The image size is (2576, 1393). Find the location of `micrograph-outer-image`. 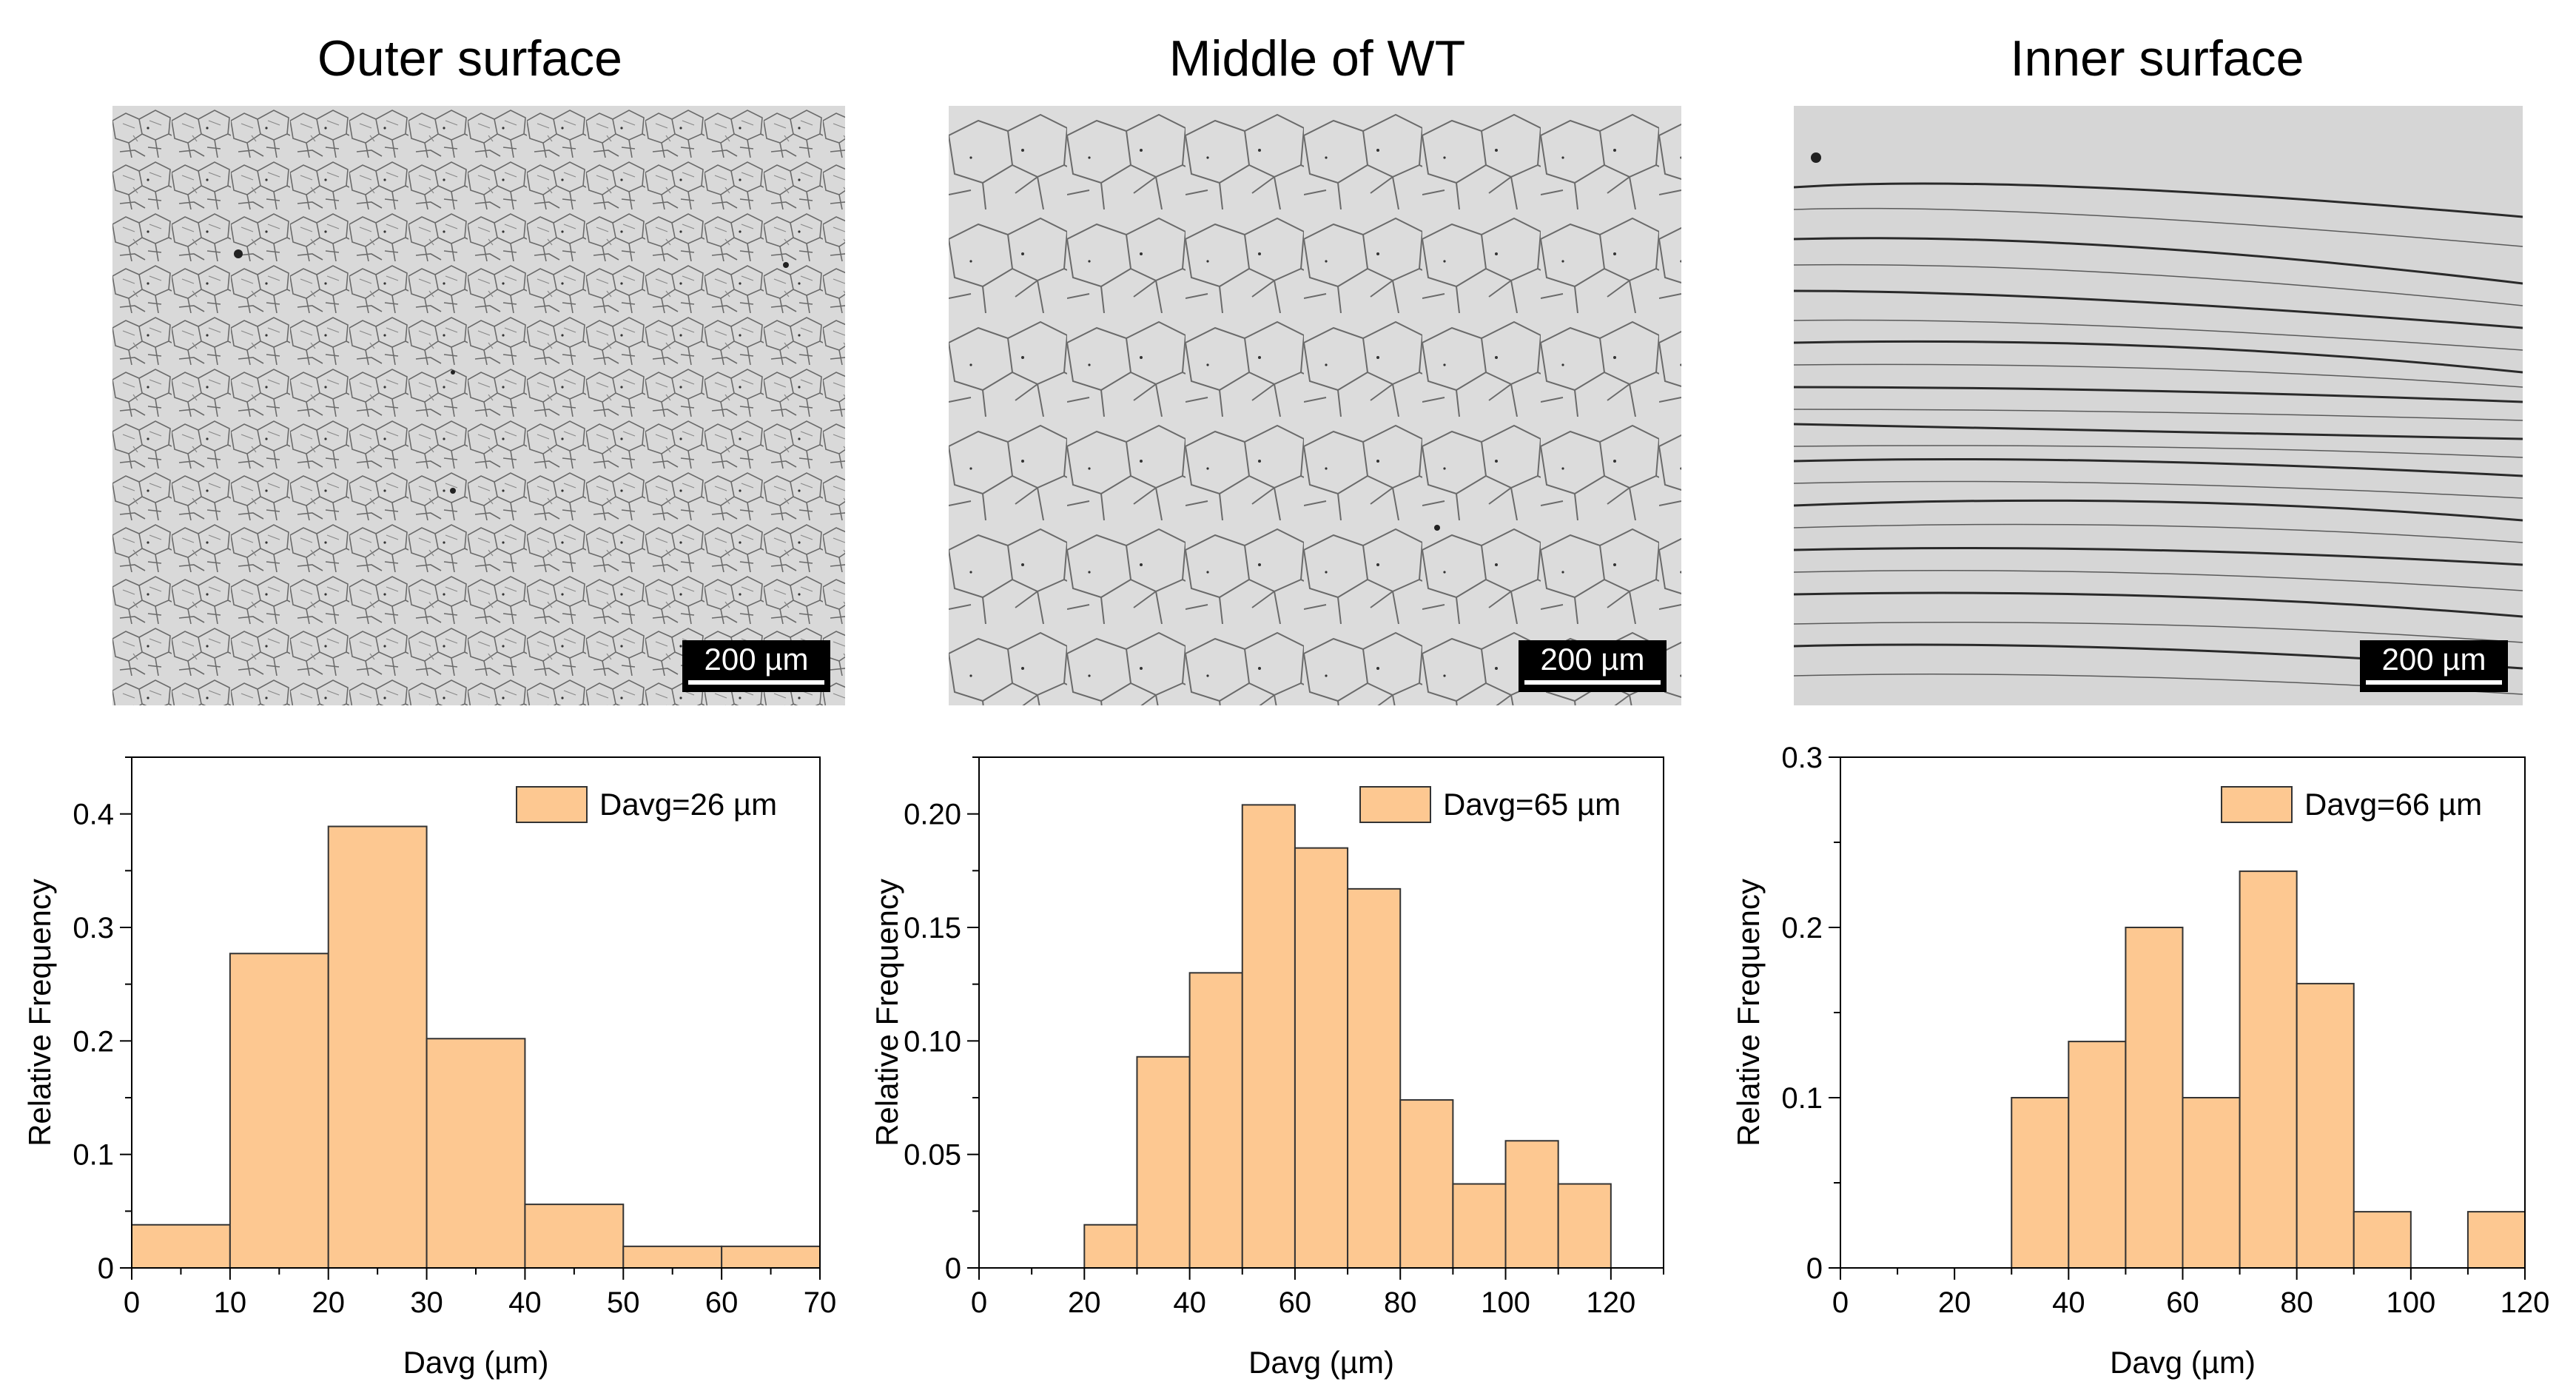

micrograph-outer-image is located at coordinates (478, 405).